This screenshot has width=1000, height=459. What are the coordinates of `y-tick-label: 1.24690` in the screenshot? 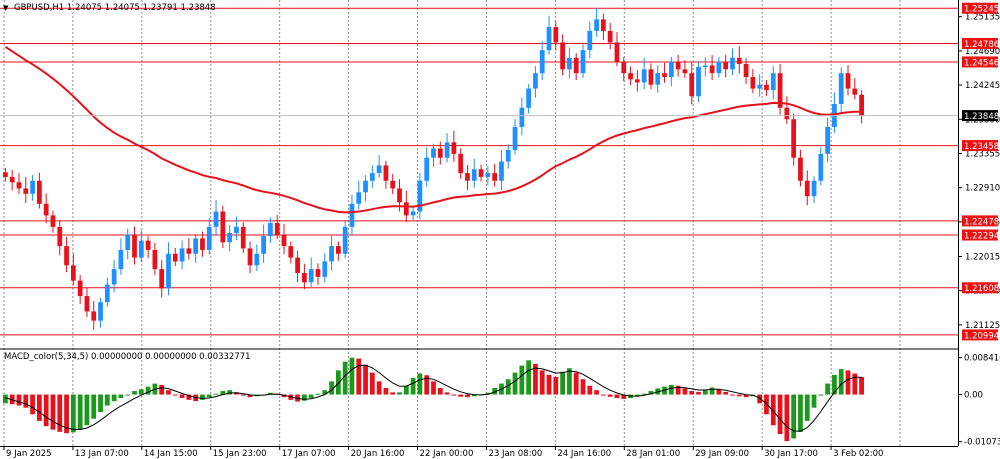 It's located at (982, 52).